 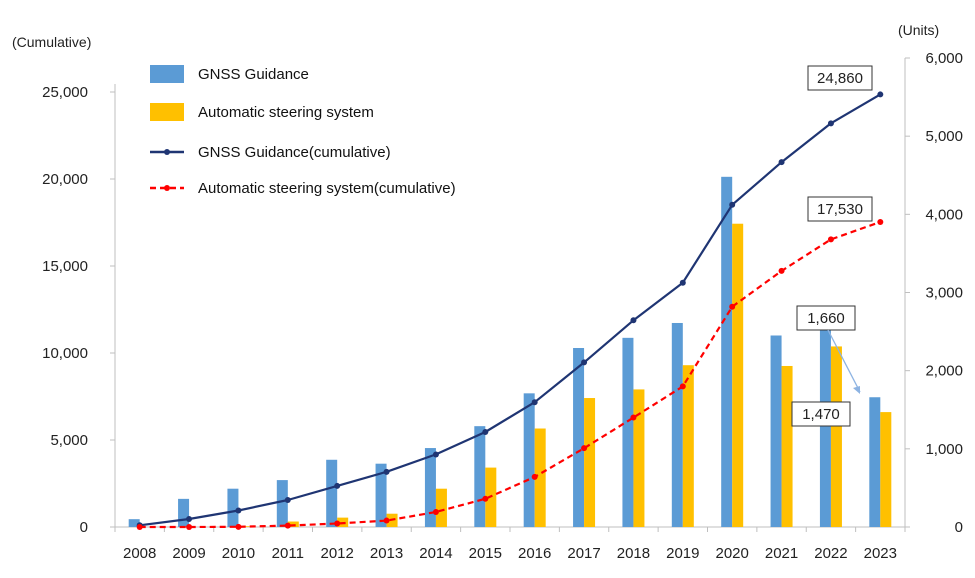 What do you see at coordinates (944, 136) in the screenshot?
I see `right-tick-label: 5,000` at bounding box center [944, 136].